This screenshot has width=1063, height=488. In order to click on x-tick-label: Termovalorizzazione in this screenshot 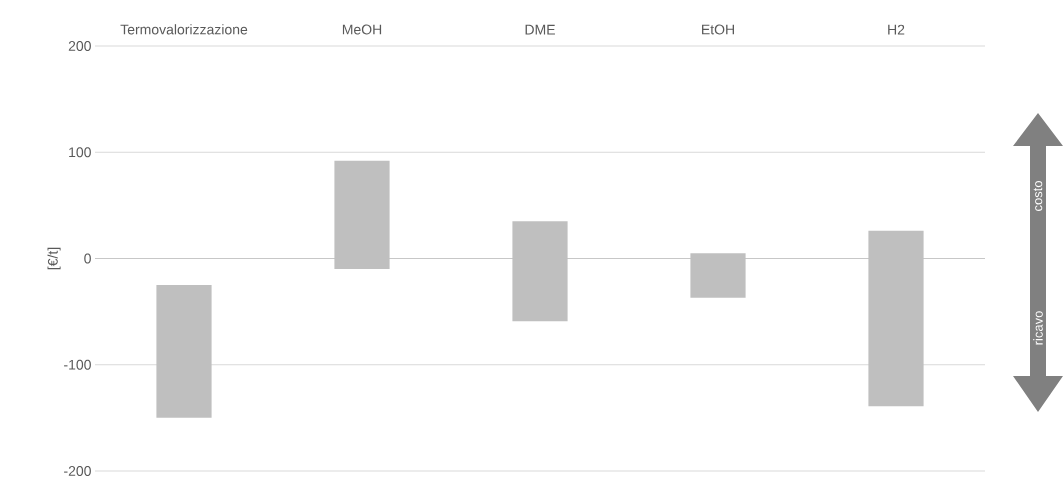, I will do `click(184, 29)`.